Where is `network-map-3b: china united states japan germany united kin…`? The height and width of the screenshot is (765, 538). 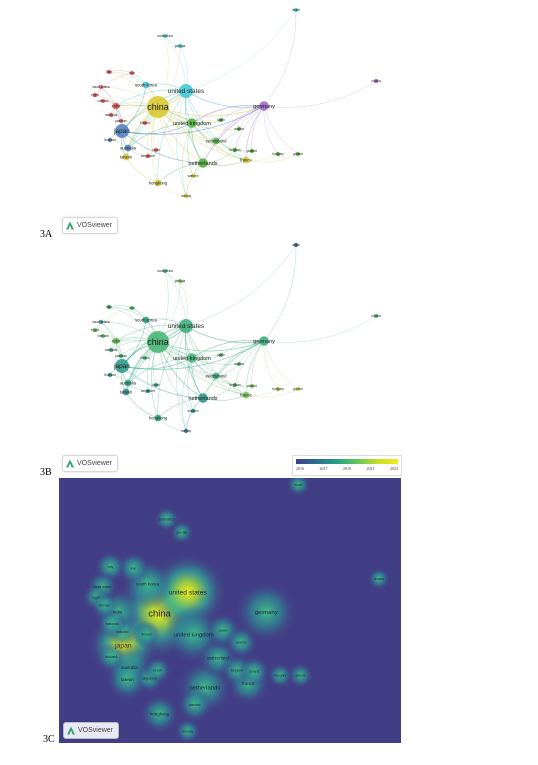 network-map-3b: china united states japan germany united kin… is located at coordinates (236, 338).